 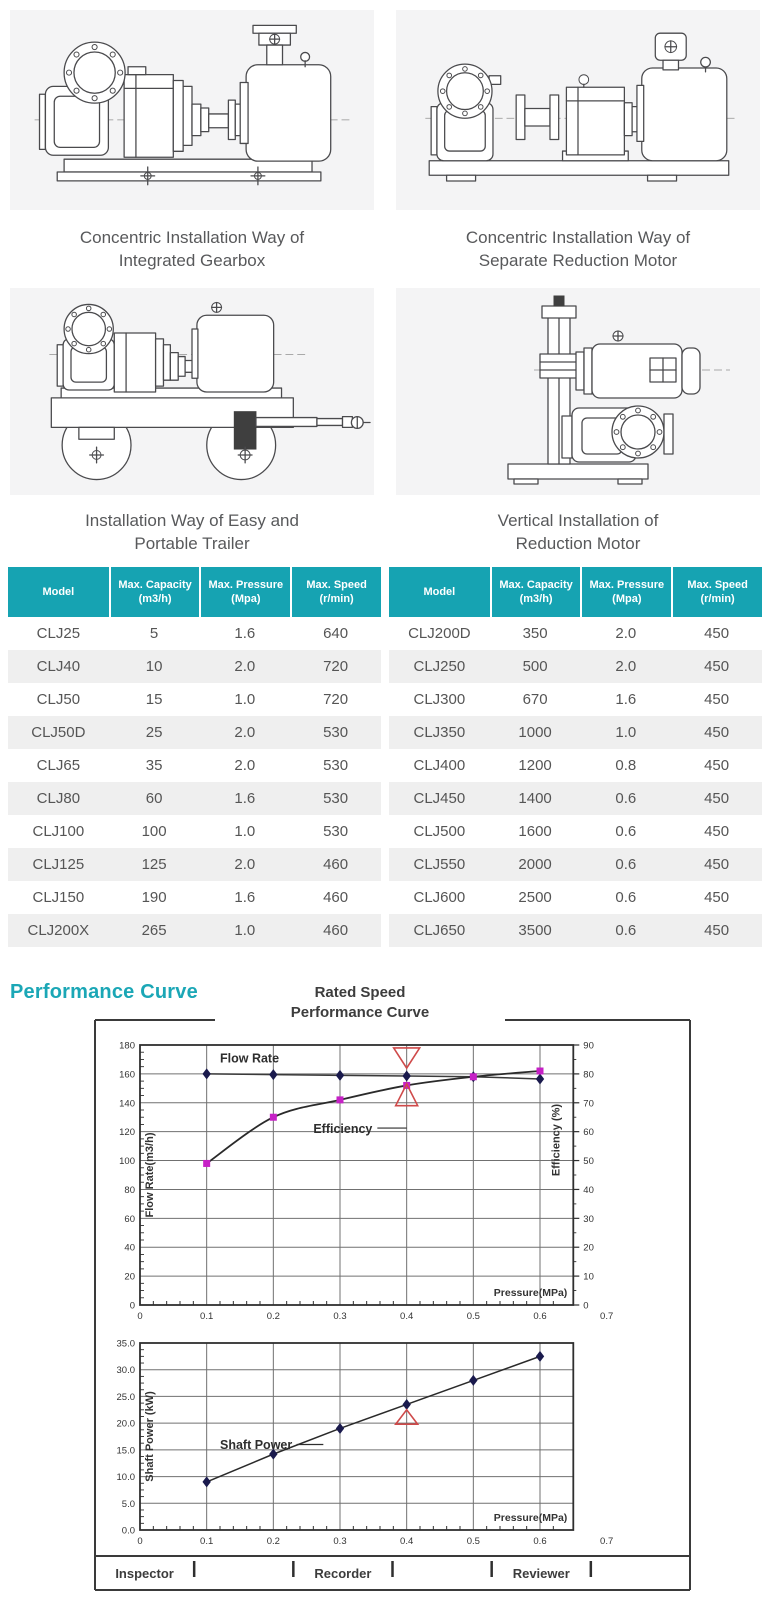 I want to click on table-cell: 5, so click(x=154, y=633).